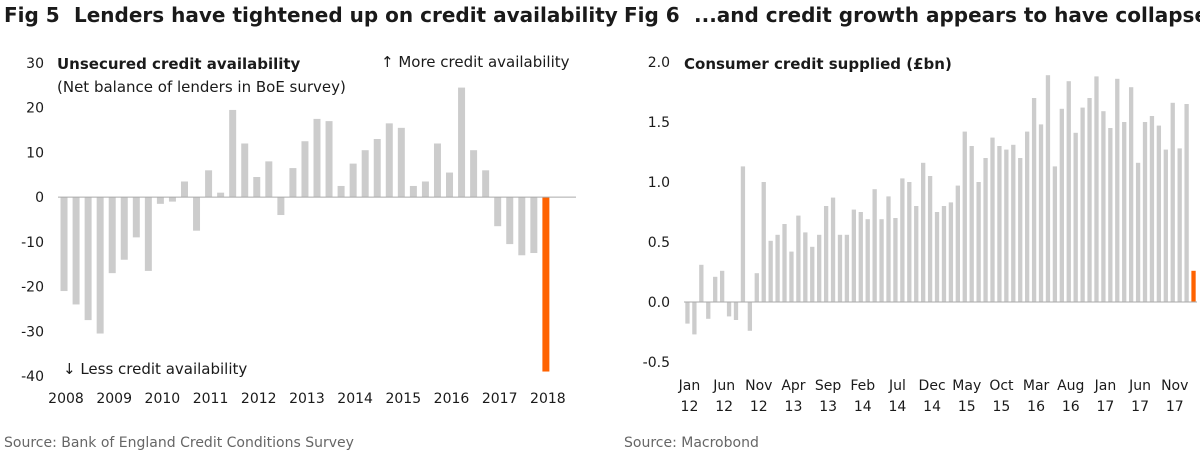 The image size is (1200, 463). What do you see at coordinates (759, 407) in the screenshot?
I see `right-x-tick-year: 12` at bounding box center [759, 407].